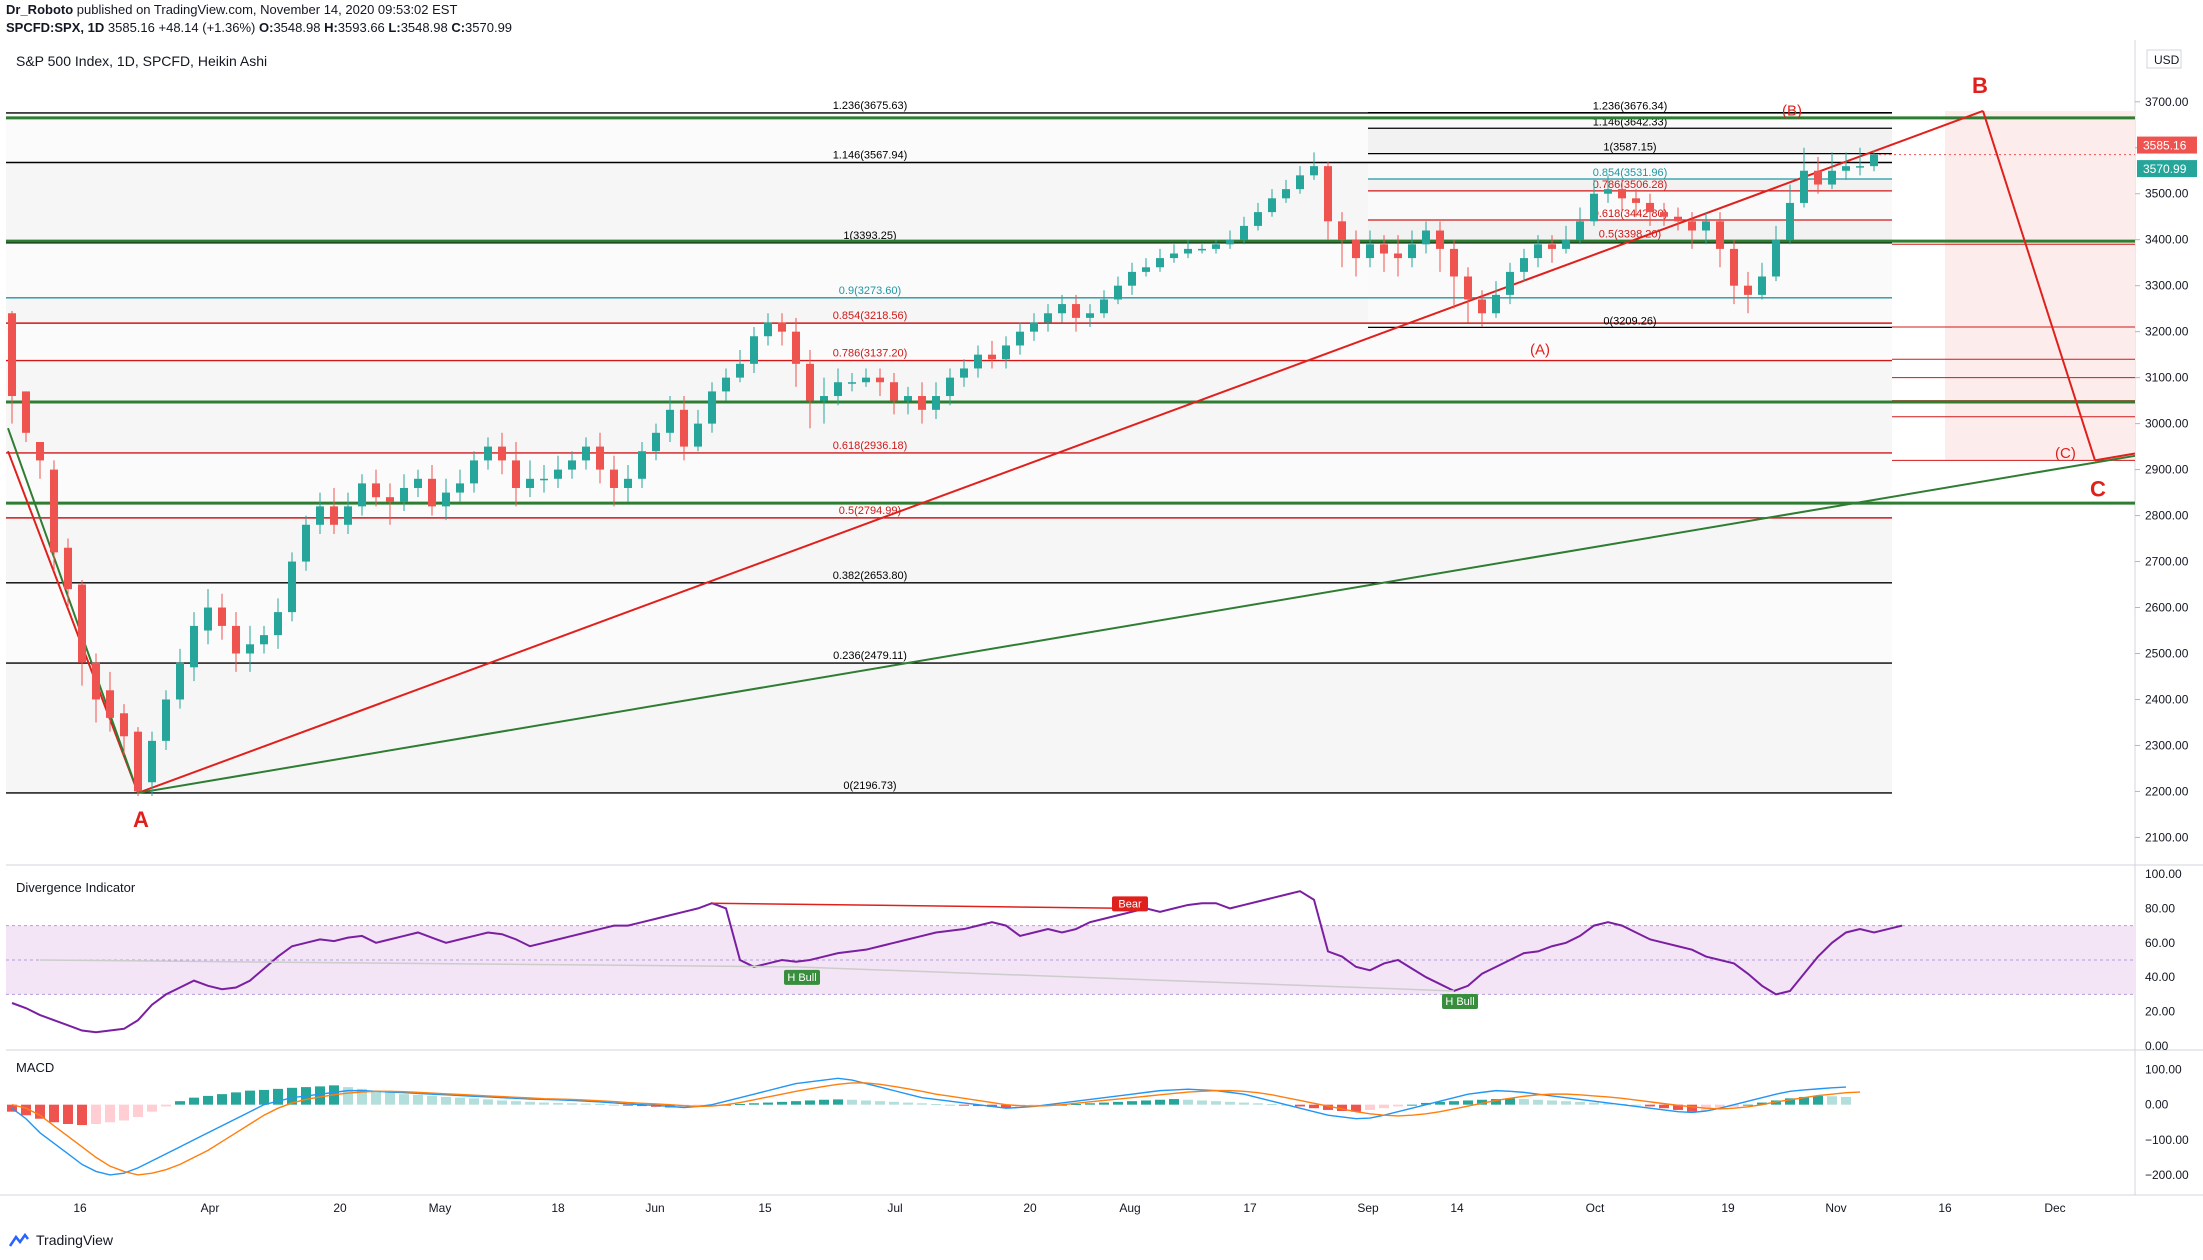 The height and width of the screenshot is (1260, 2203). What do you see at coordinates (18, 1240) in the screenshot?
I see `tradingview-cloud-icon` at bounding box center [18, 1240].